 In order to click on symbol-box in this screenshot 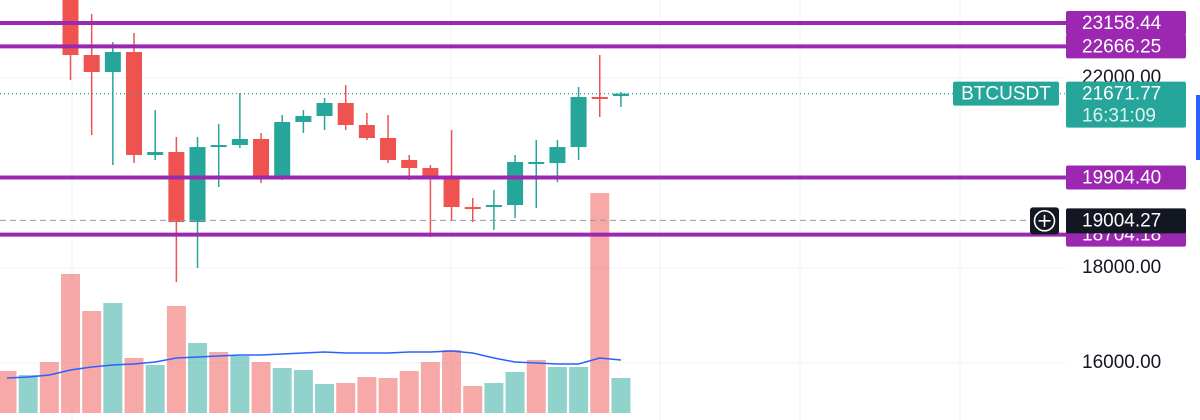, I will do `click(1006, 93)`.